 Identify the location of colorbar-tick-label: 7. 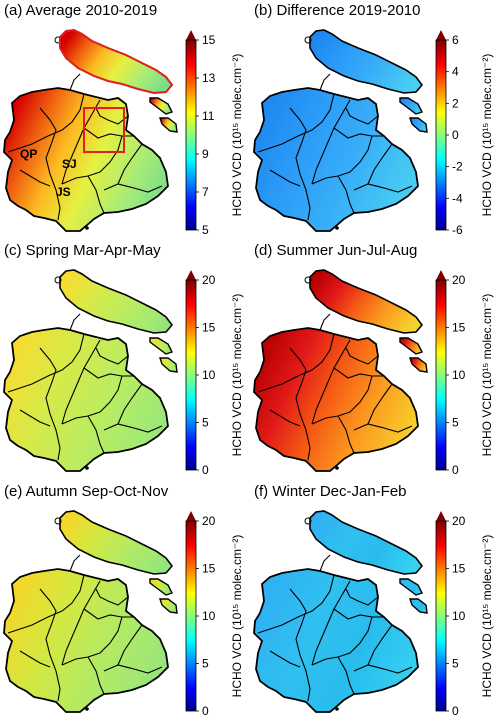
(205, 192).